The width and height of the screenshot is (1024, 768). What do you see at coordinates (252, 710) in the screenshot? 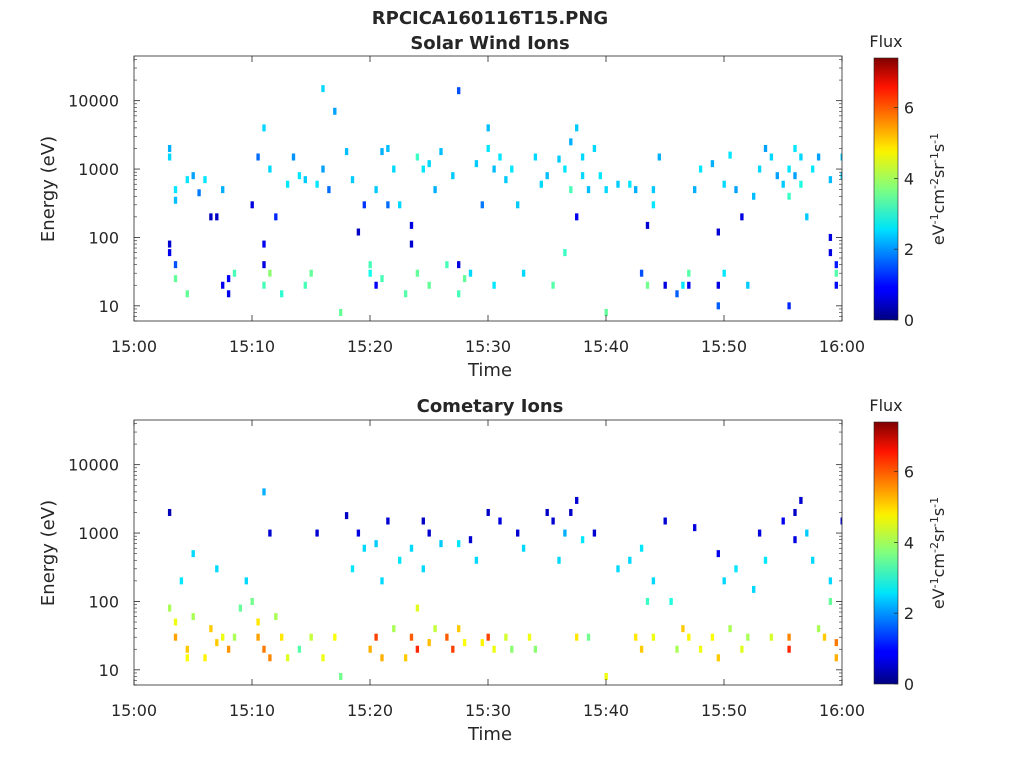
I see `x-tick-label: 15:10` at bounding box center [252, 710].